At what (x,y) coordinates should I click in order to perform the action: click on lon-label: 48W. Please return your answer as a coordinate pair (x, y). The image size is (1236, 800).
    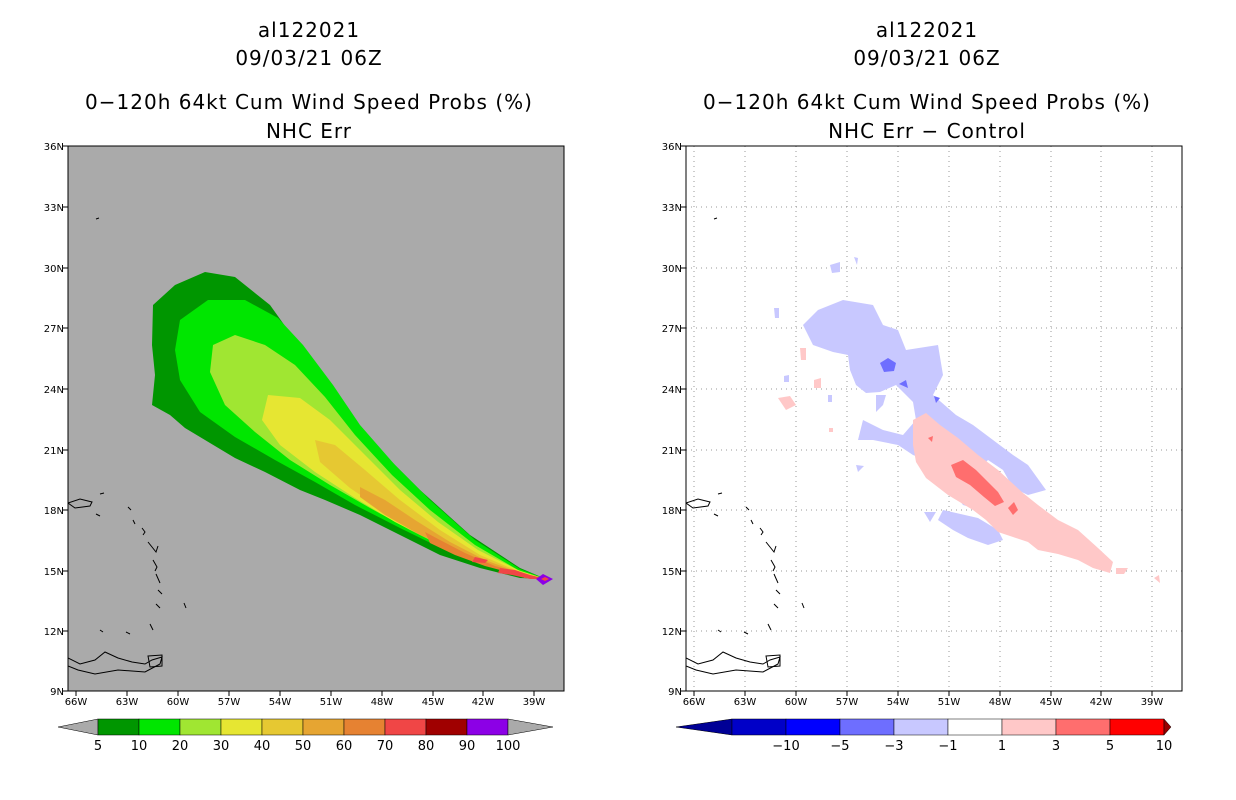
    Looking at the image, I should click on (382, 702).